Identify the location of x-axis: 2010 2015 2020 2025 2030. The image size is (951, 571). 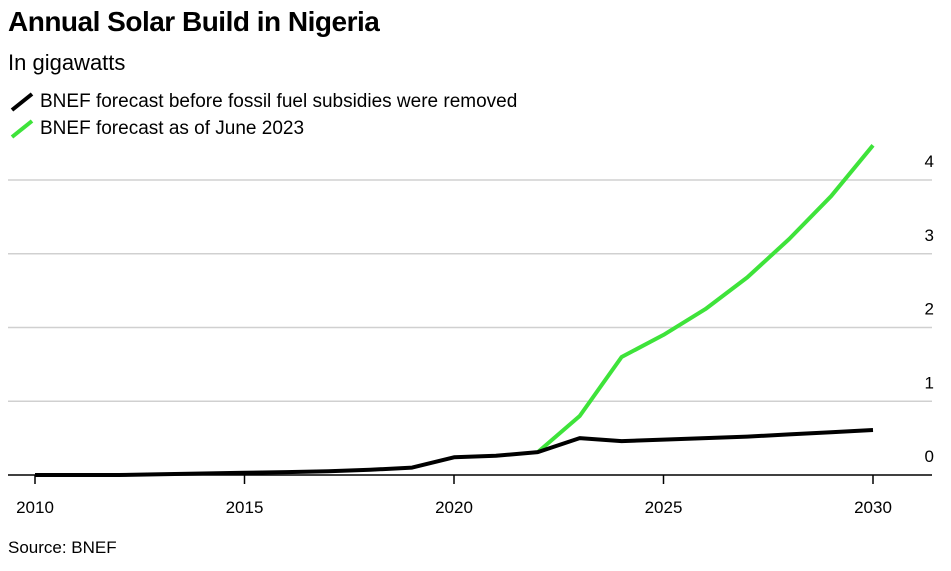
(470, 495).